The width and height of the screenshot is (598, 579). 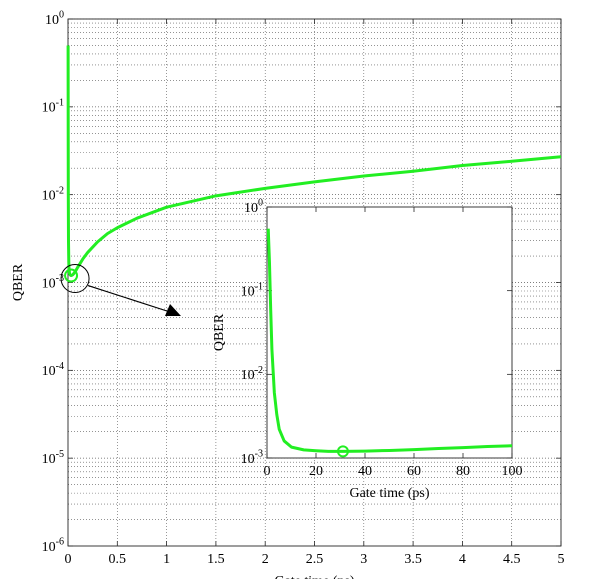 What do you see at coordinates (53, 370) in the screenshot?
I see `main-y-tick-label: 10⁻⁴` at bounding box center [53, 370].